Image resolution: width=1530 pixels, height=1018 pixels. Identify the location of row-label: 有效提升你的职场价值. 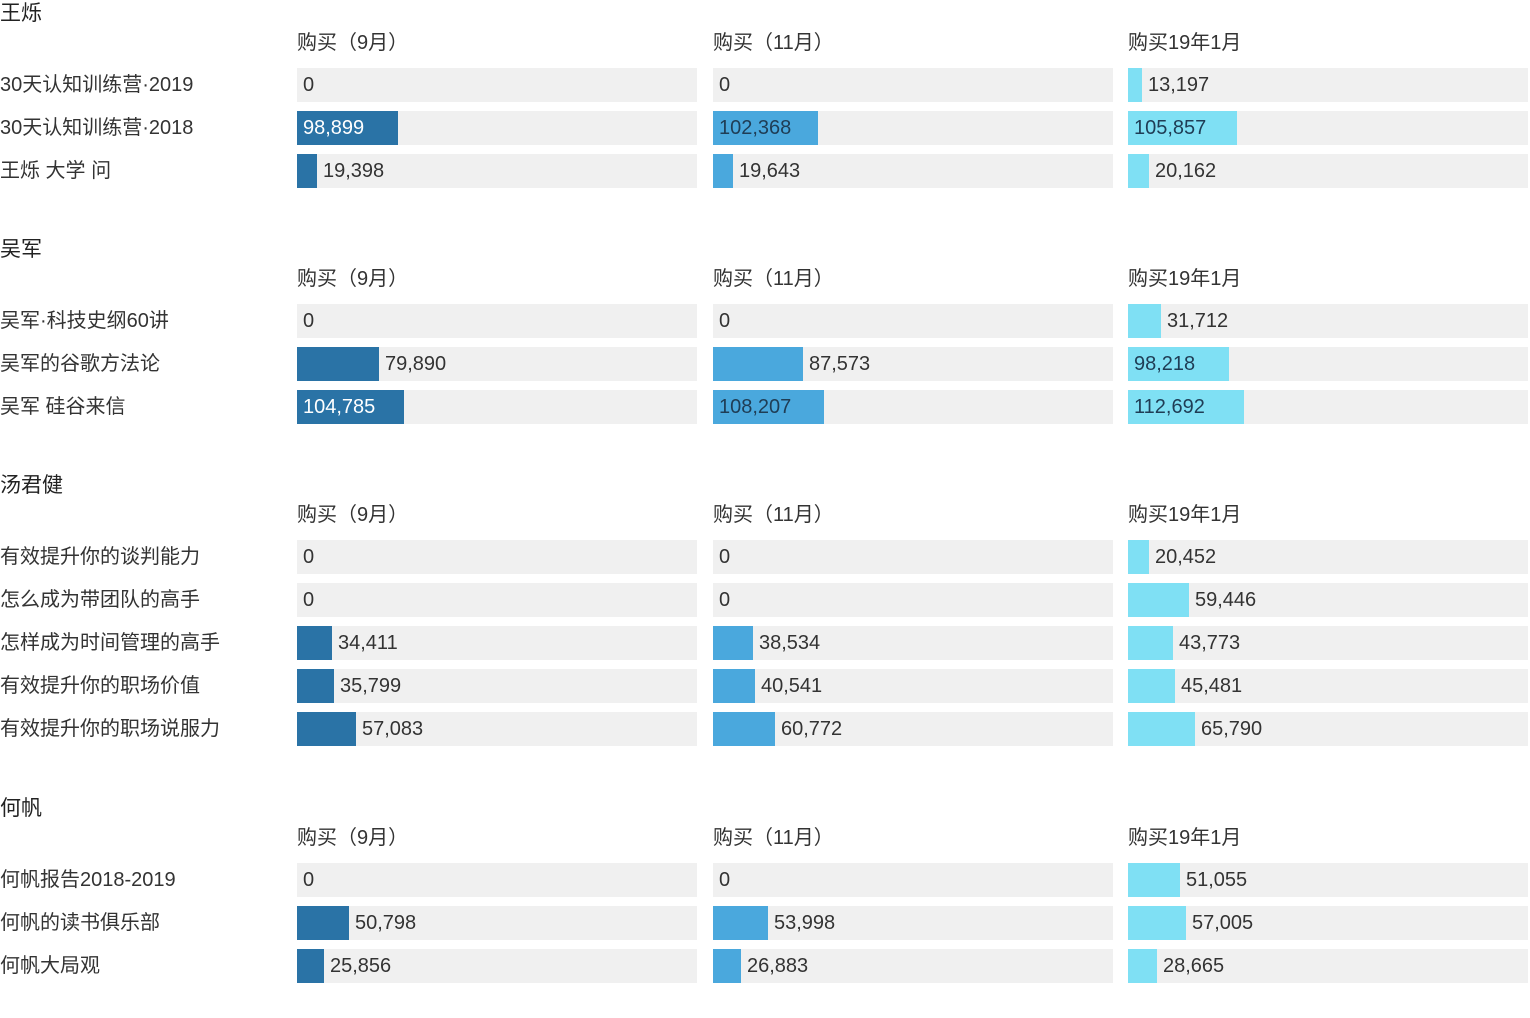
(100, 686).